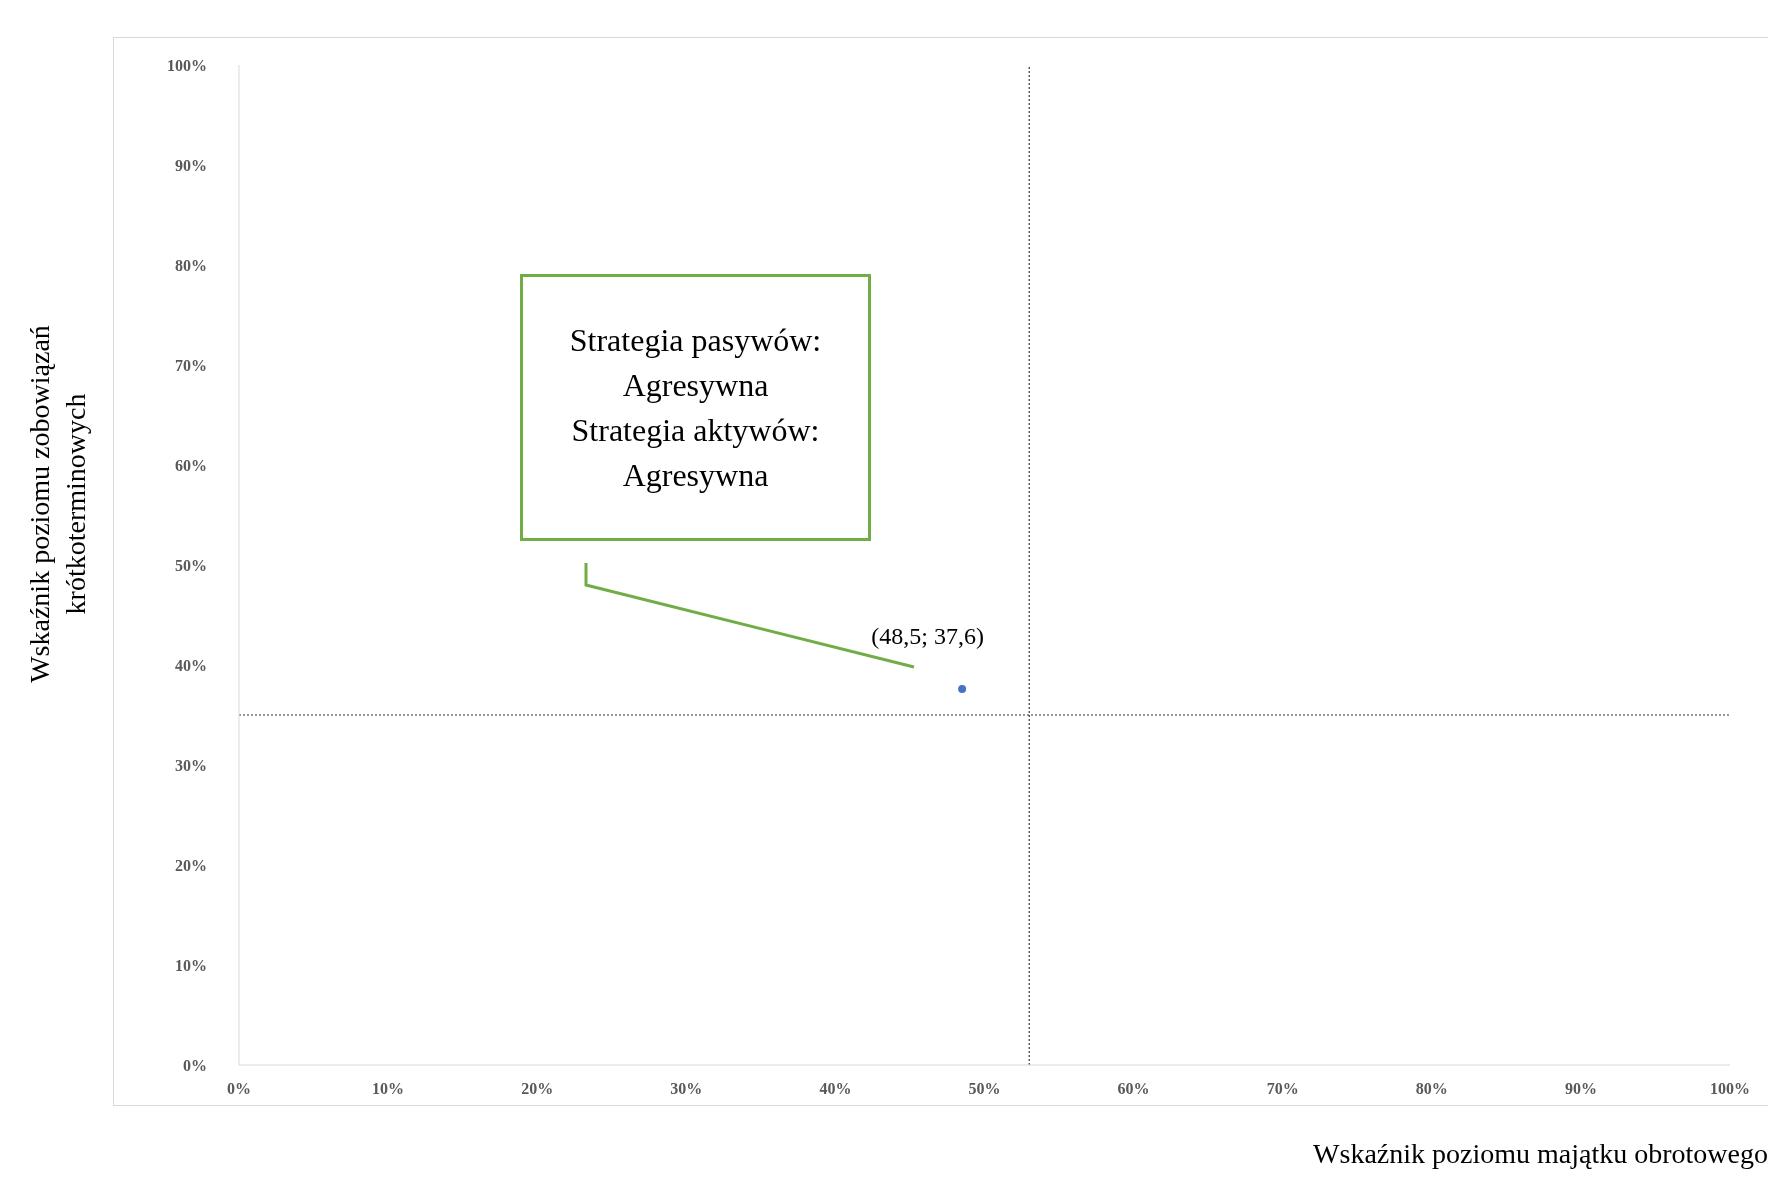  What do you see at coordinates (191, 965) in the screenshot?
I see `y-tick-label: 10%` at bounding box center [191, 965].